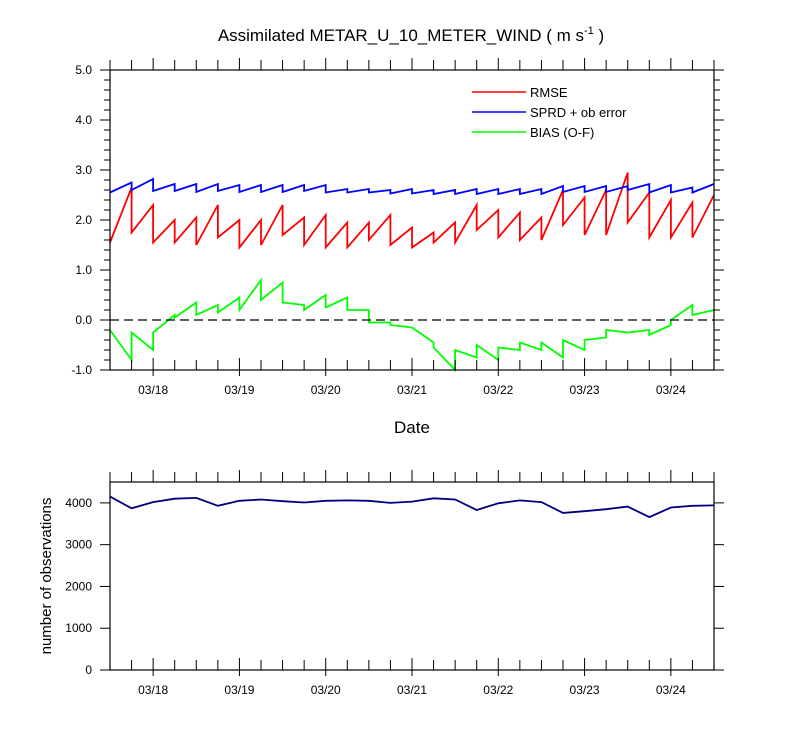 This screenshot has width=800, height=750. What do you see at coordinates (83, 170) in the screenshot?
I see `y-tick-label: 3.0` at bounding box center [83, 170].